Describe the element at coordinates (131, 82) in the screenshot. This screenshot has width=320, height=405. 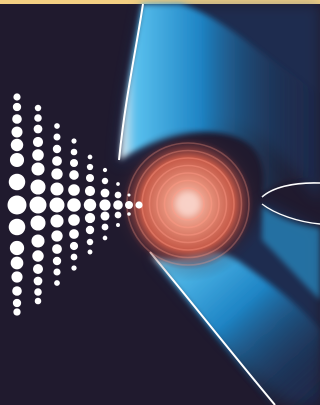
I see `upper-wave-edge` at that location.